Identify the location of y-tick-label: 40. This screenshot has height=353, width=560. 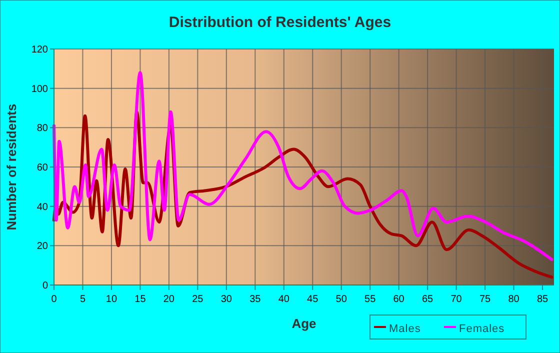
(42, 207).